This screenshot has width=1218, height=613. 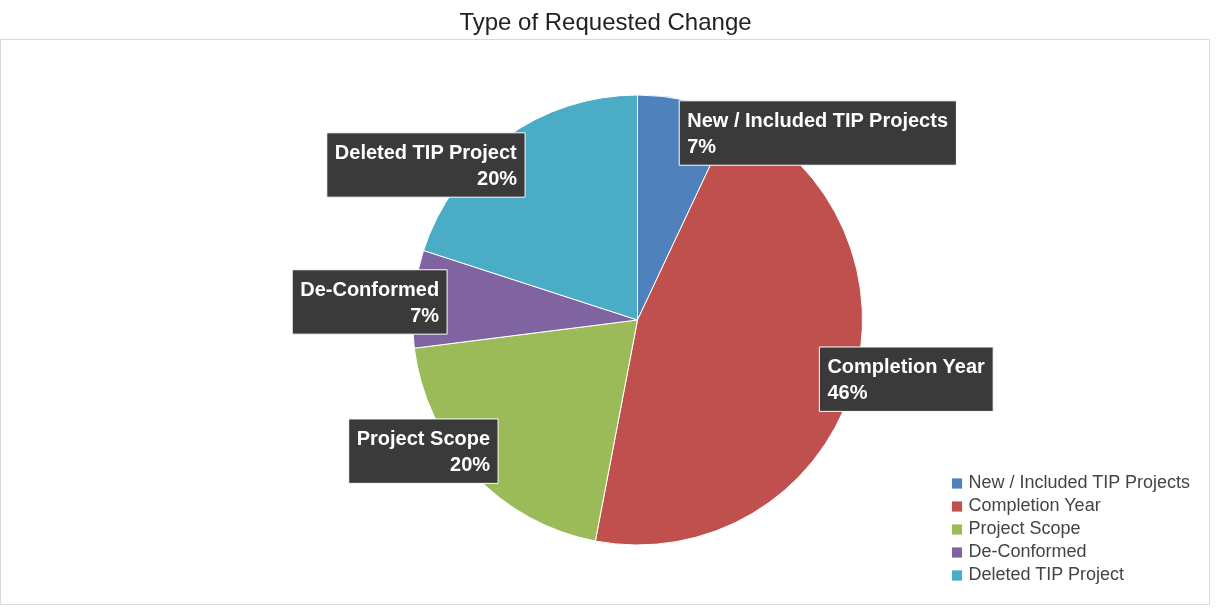 I want to click on legend-label: Completion Year, so click(x=1034, y=505).